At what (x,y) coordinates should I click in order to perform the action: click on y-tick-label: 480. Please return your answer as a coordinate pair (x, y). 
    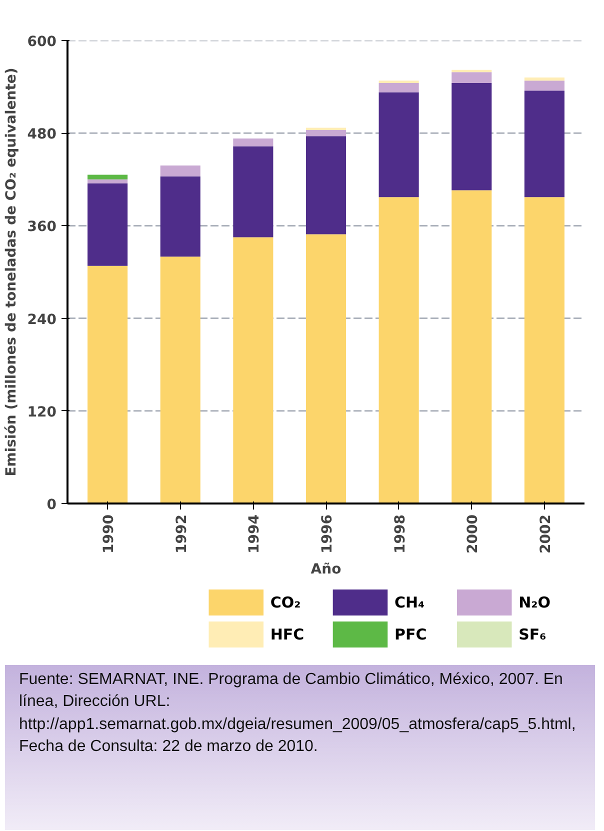
    Looking at the image, I should click on (42, 134).